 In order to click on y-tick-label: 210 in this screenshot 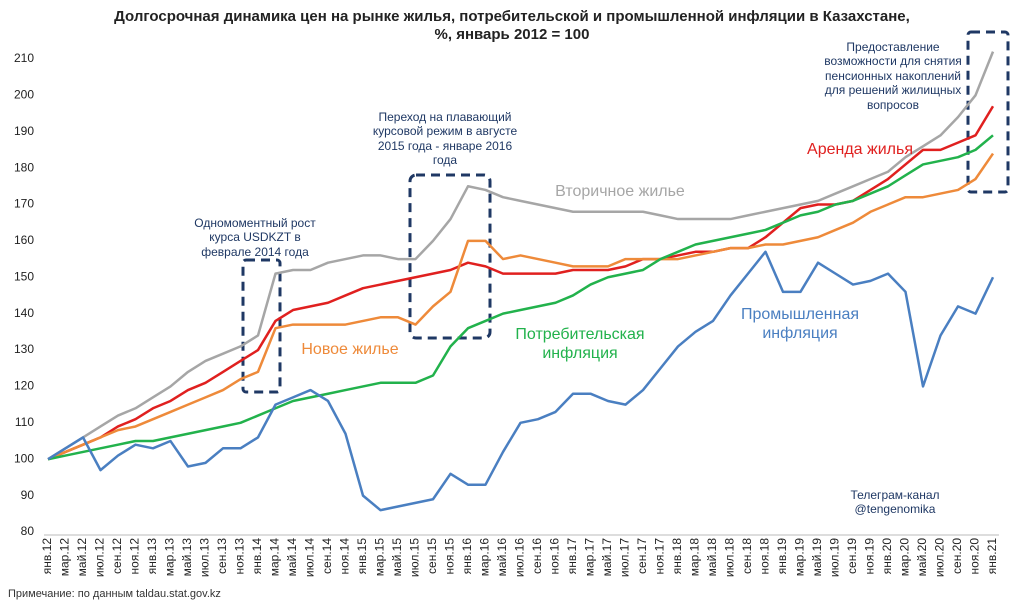, I will do `click(24, 58)`.